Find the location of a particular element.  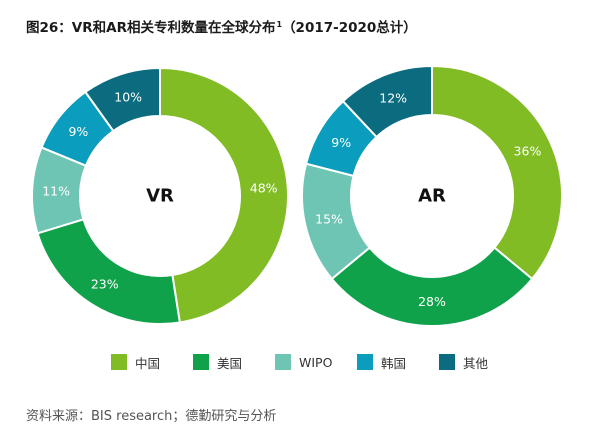

slice-label-ar-4: 12% is located at coordinates (393, 97).